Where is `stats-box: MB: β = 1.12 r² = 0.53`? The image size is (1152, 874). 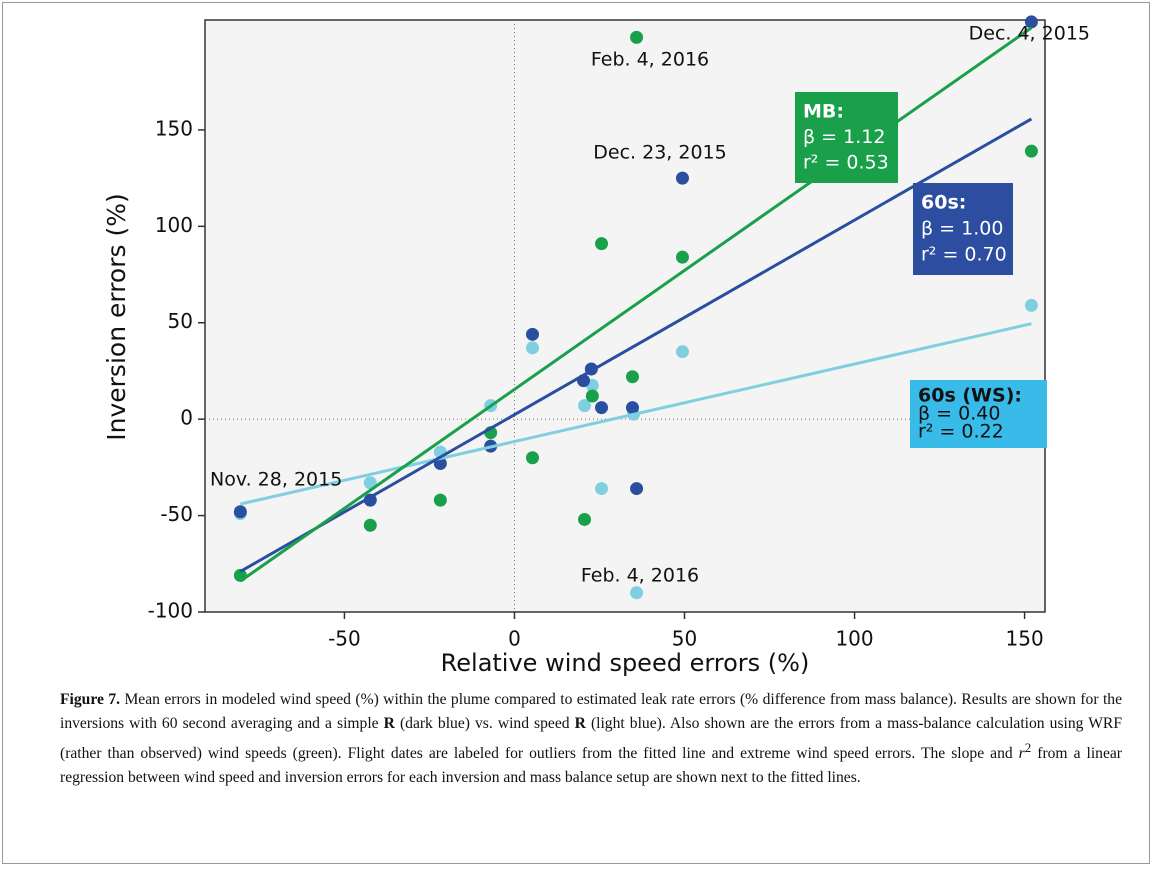
stats-box: MB: β = 1.12 r² = 0.53 is located at coordinates (846, 137).